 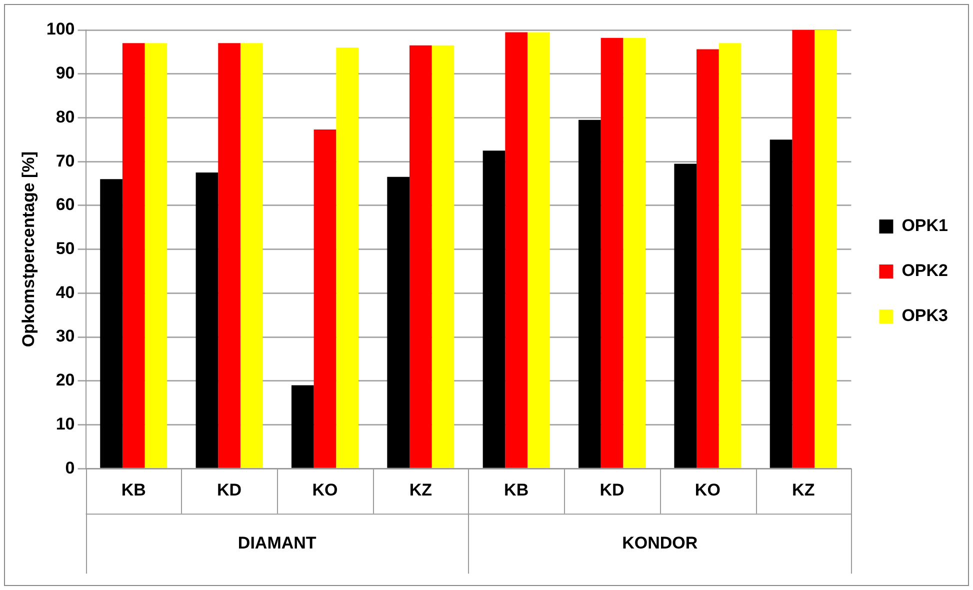 I want to click on y-tick-label: 40, so click(x=65, y=292).